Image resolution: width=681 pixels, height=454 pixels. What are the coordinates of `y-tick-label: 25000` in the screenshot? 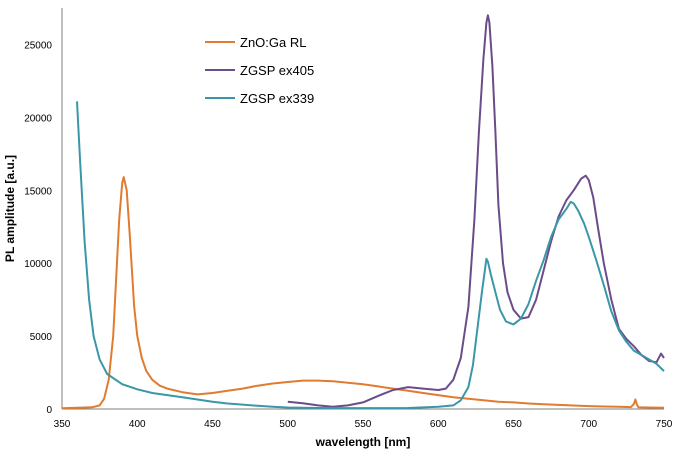 It's located at (38, 45).